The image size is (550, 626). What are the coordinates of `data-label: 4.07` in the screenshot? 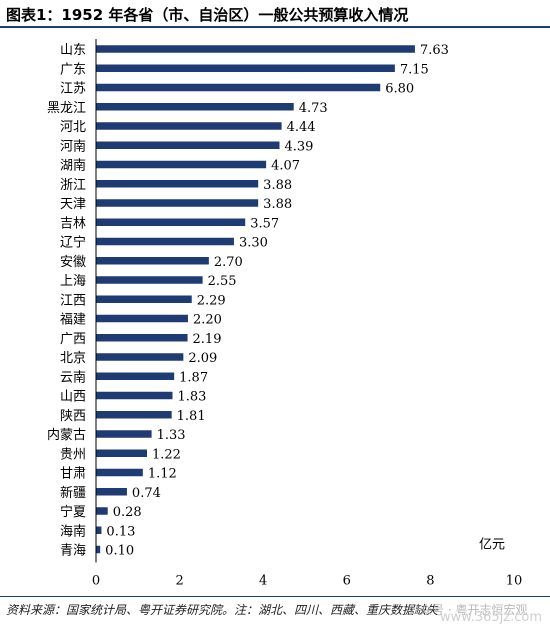 It's located at (285, 166).